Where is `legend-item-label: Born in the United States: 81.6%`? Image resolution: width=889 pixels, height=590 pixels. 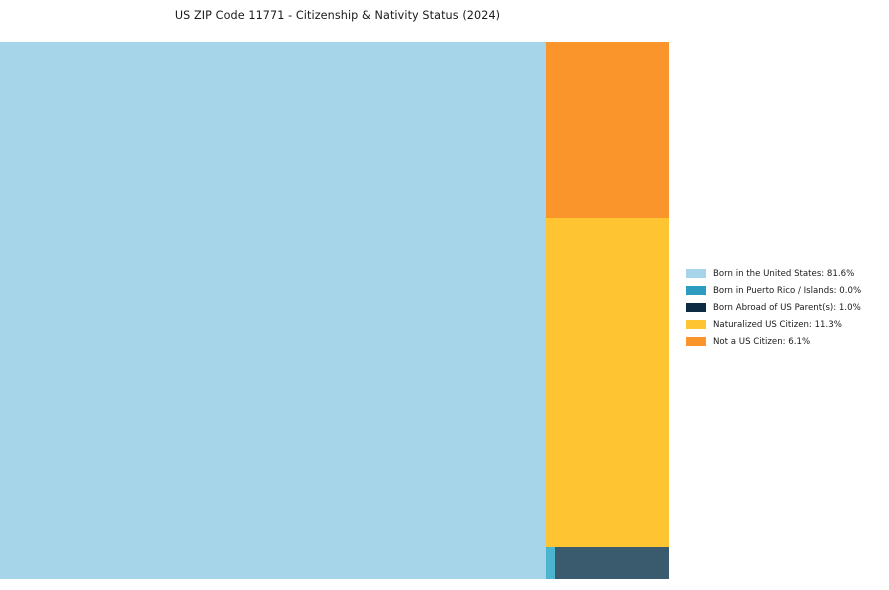 legend-item-label: Born in the United States: 81.6% is located at coordinates (784, 273).